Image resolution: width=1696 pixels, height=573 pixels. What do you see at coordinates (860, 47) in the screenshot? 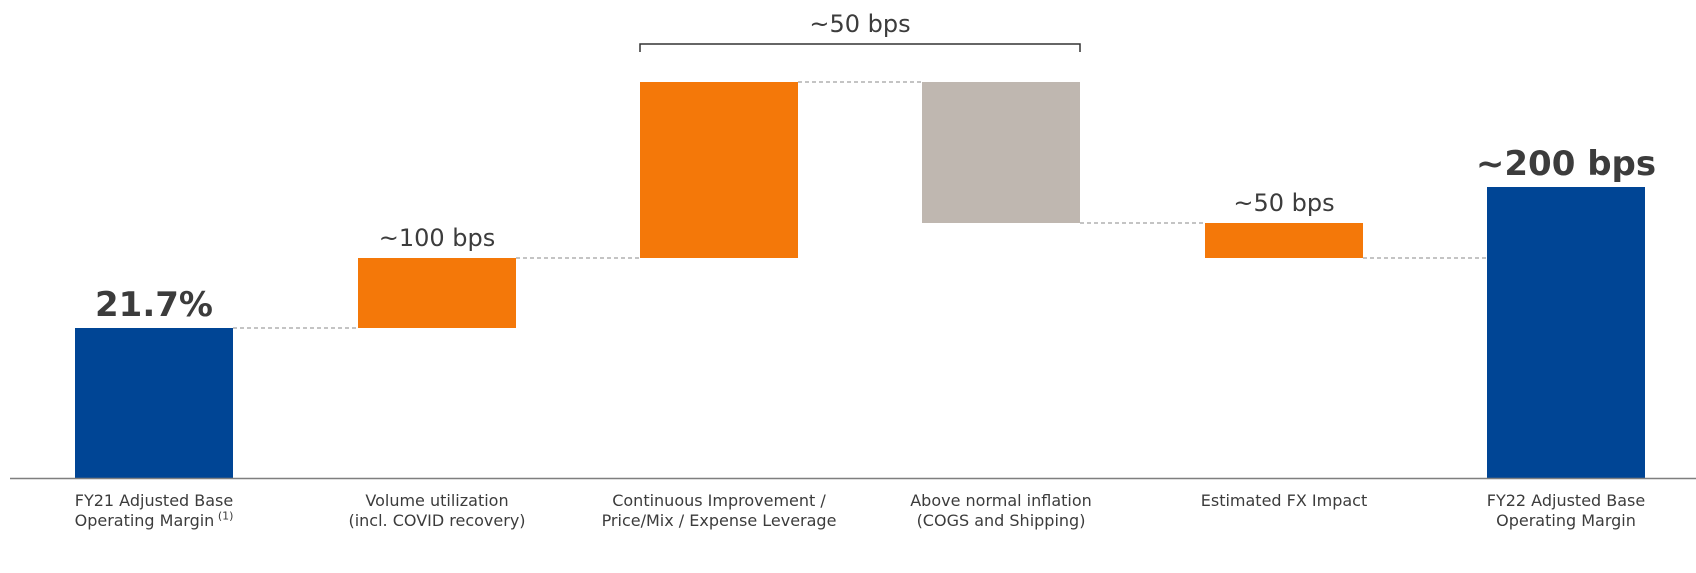
I see `bracket-line` at bounding box center [860, 47].